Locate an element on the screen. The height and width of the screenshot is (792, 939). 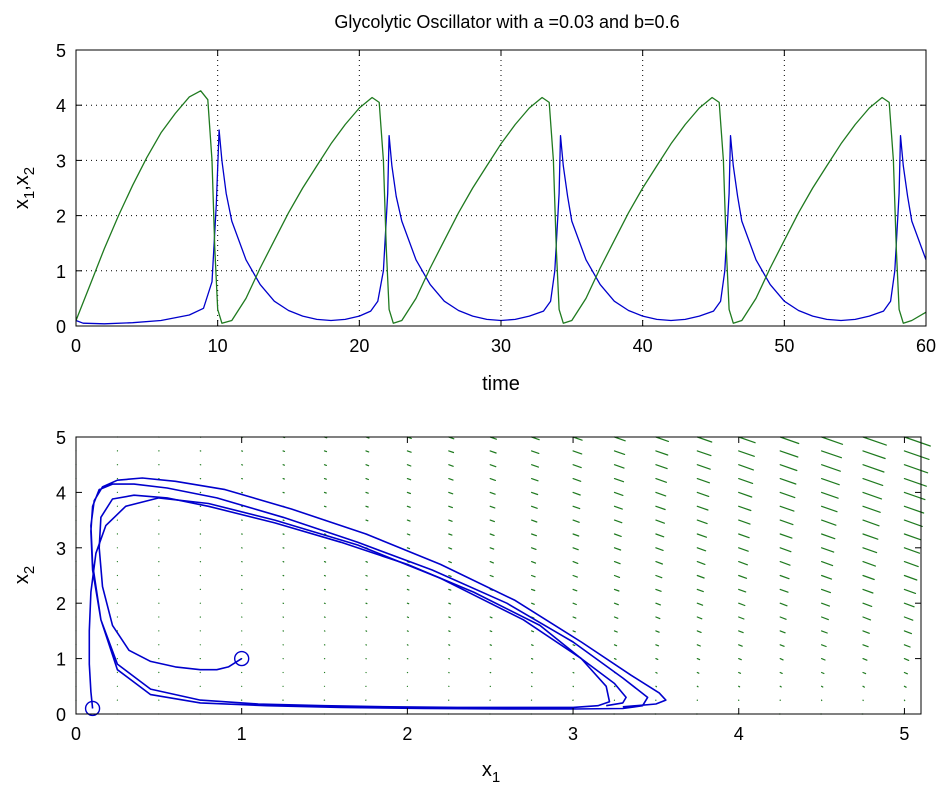
initial-point-marker is located at coordinates (241, 658).